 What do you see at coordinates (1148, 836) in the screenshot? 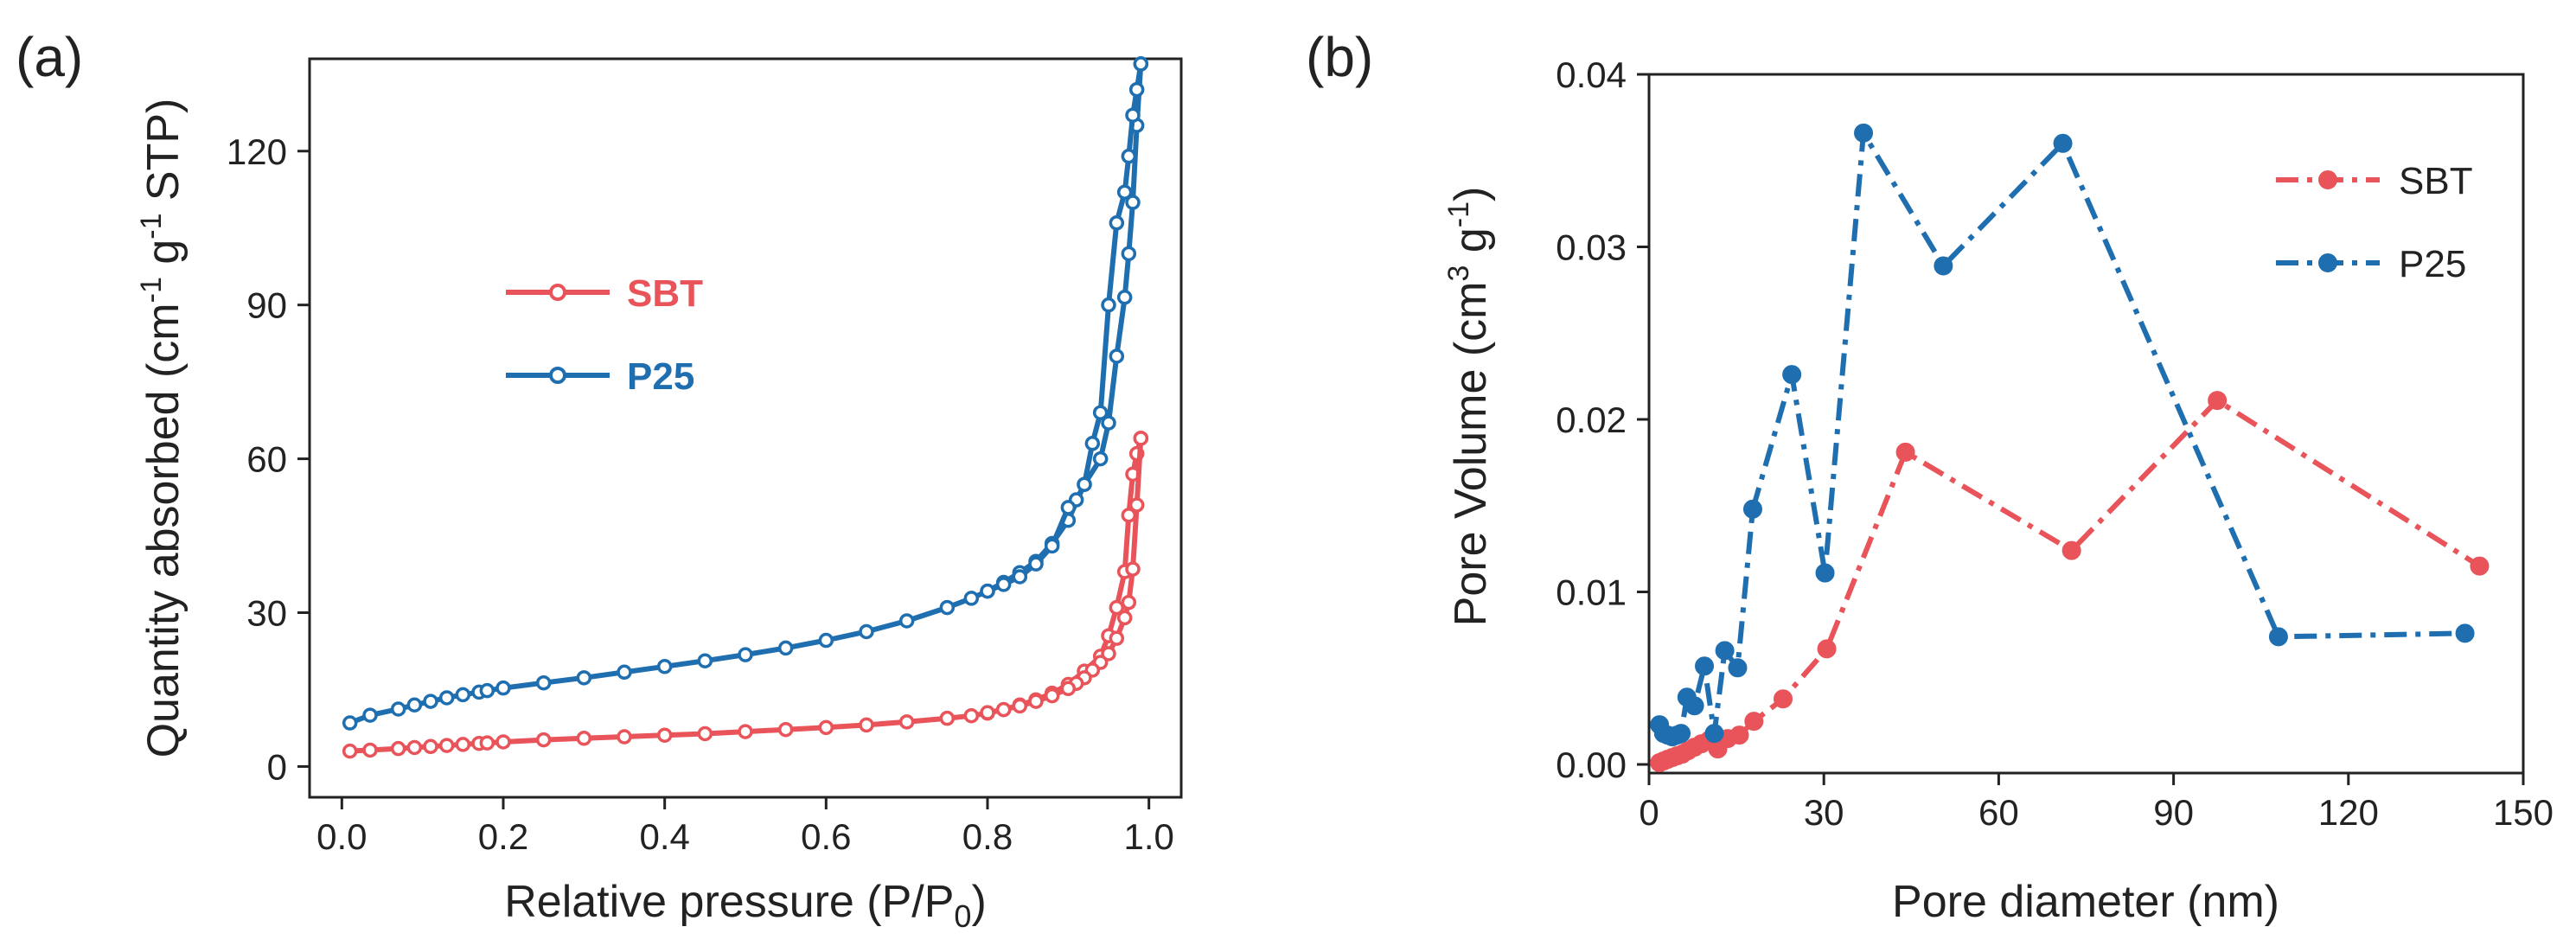
I see `panel-a-x-tick-label: 1.0` at bounding box center [1148, 836].